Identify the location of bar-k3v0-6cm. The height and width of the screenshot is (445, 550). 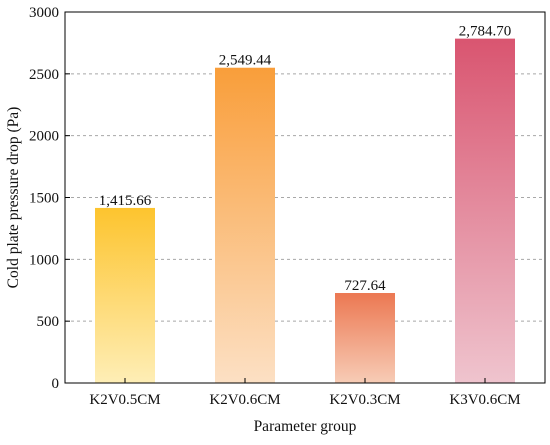
(485, 211).